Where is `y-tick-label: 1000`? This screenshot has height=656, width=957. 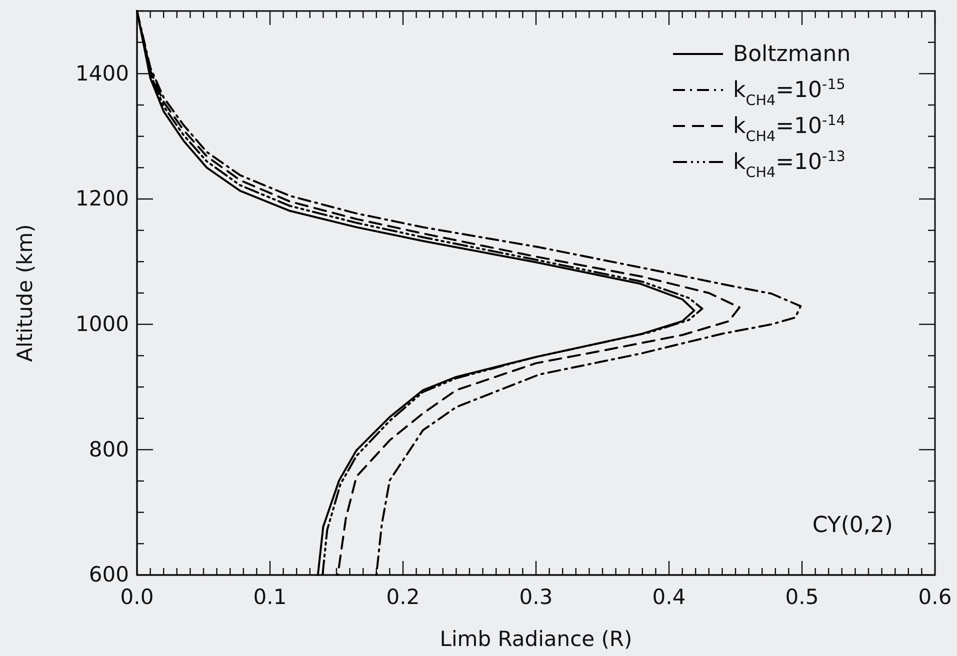 y-tick-label: 1000 is located at coordinates (102, 324).